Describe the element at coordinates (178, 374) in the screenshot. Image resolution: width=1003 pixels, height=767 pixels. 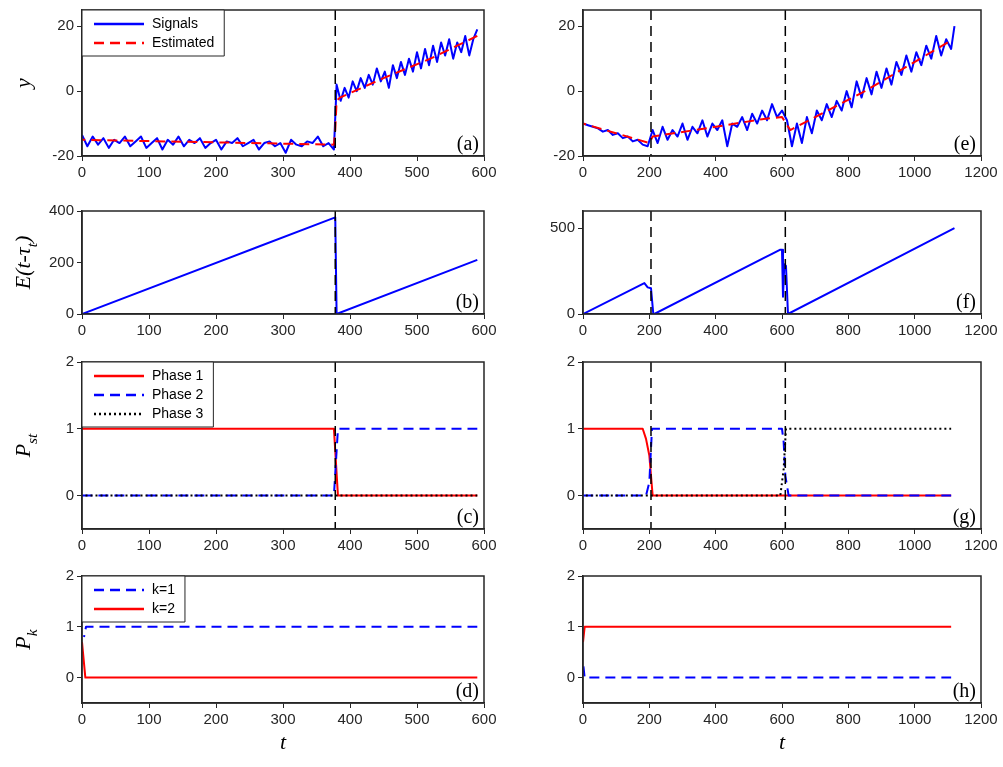
I see `legend-label: Phase 1` at that location.